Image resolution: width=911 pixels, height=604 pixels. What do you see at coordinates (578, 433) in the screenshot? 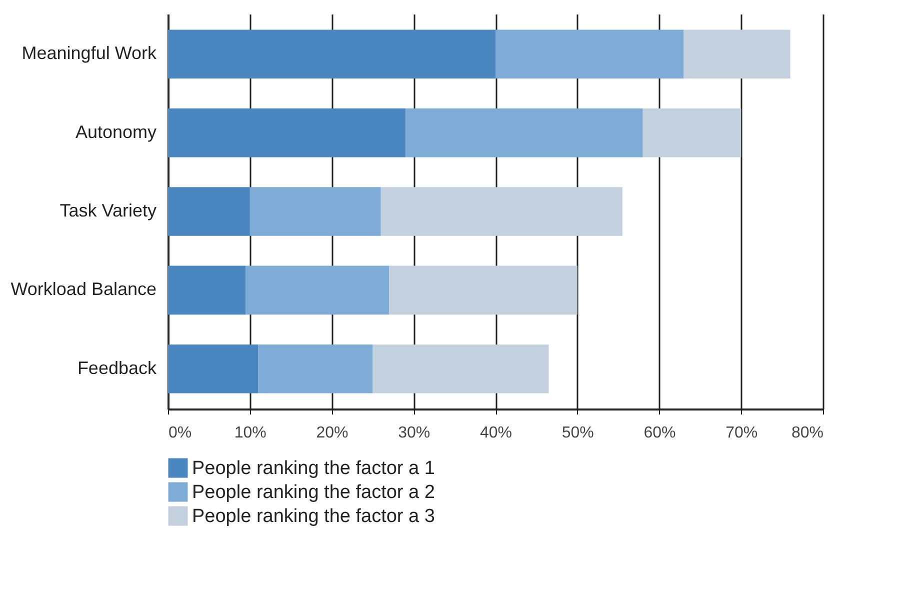
I see `x-tick-label: 50%` at bounding box center [578, 433].